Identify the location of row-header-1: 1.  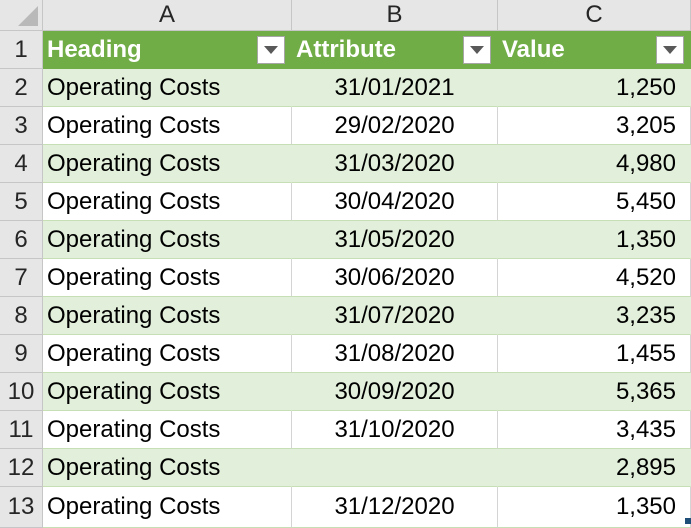
(21, 50).